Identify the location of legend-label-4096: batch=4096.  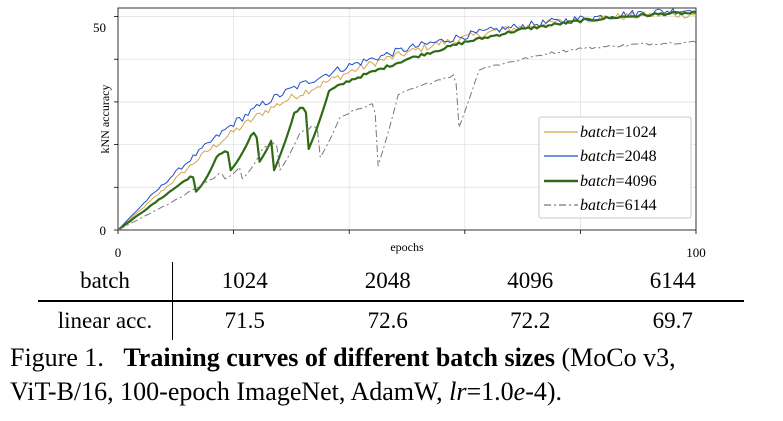
(618, 181).